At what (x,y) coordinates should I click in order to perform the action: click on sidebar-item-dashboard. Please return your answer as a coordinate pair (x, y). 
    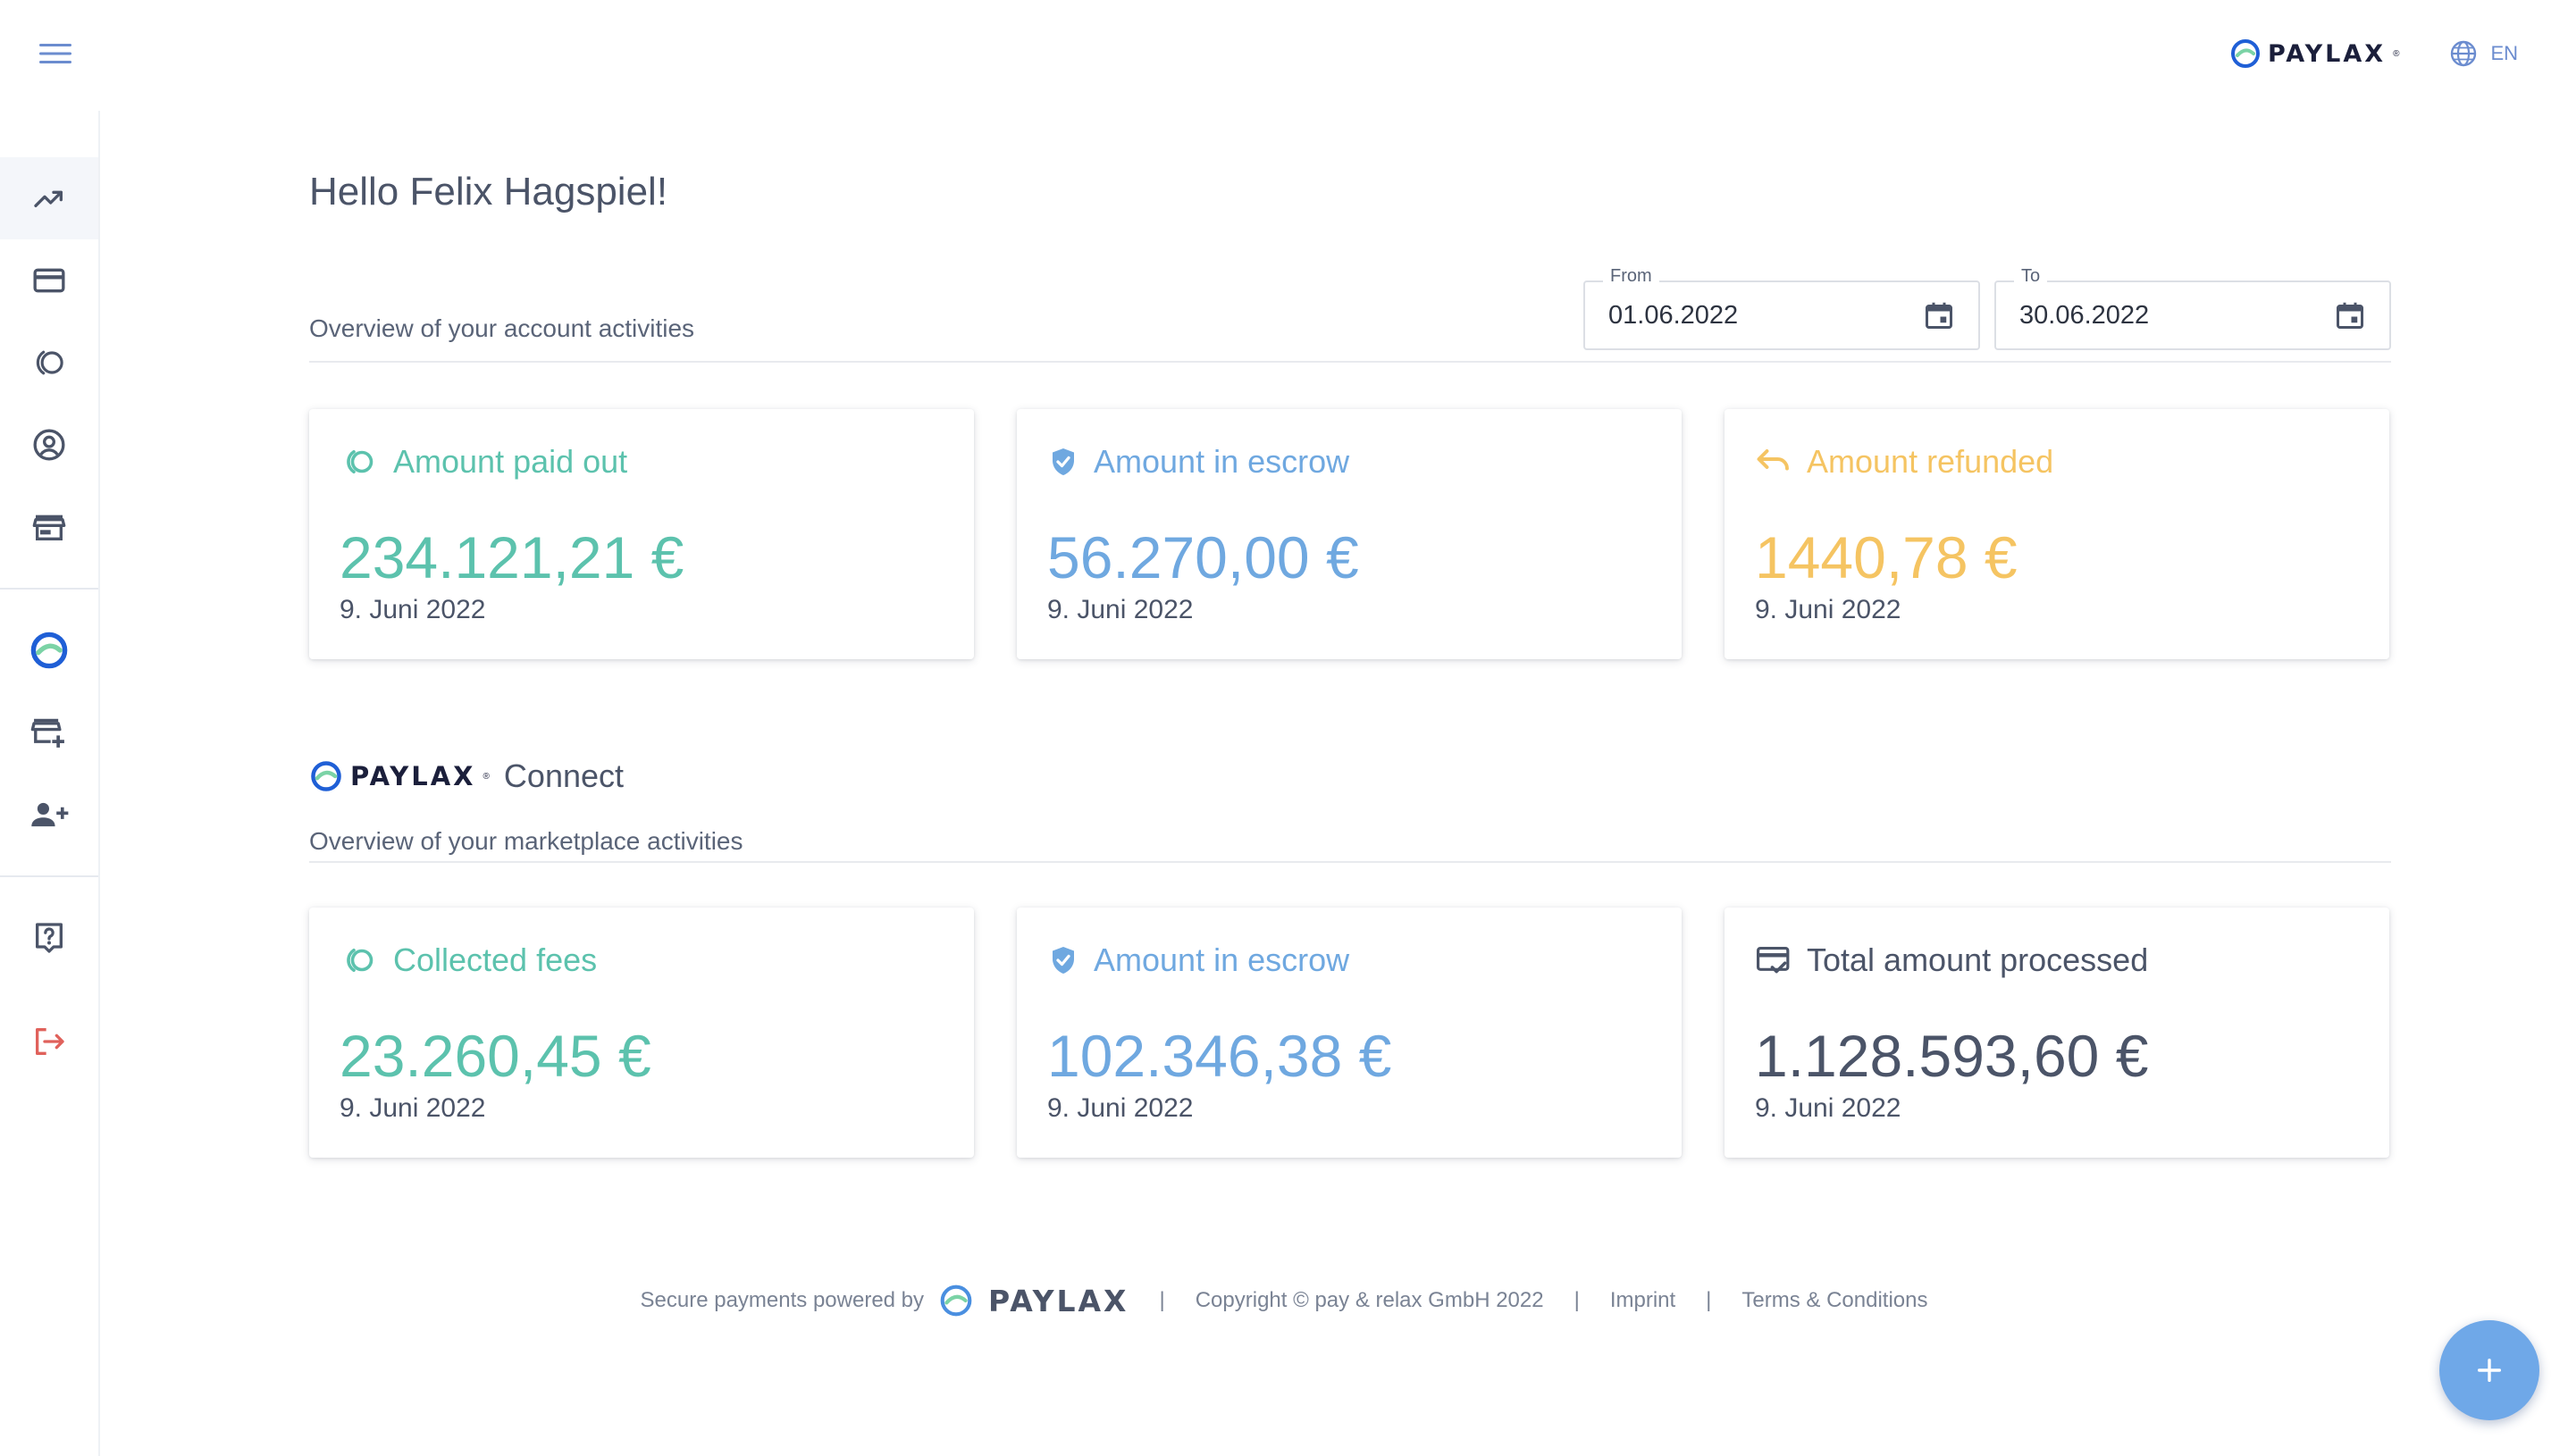
    Looking at the image, I should click on (49, 198).